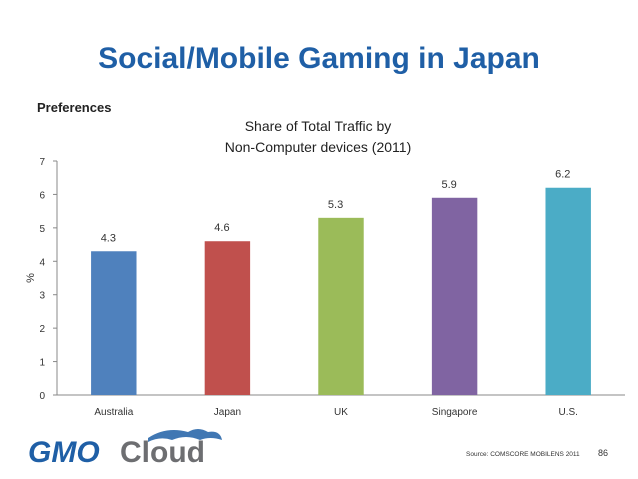  Describe the element at coordinates (318, 126) in the screenshot. I see `chart-title-line-1: Share of Total Traffic by` at that location.